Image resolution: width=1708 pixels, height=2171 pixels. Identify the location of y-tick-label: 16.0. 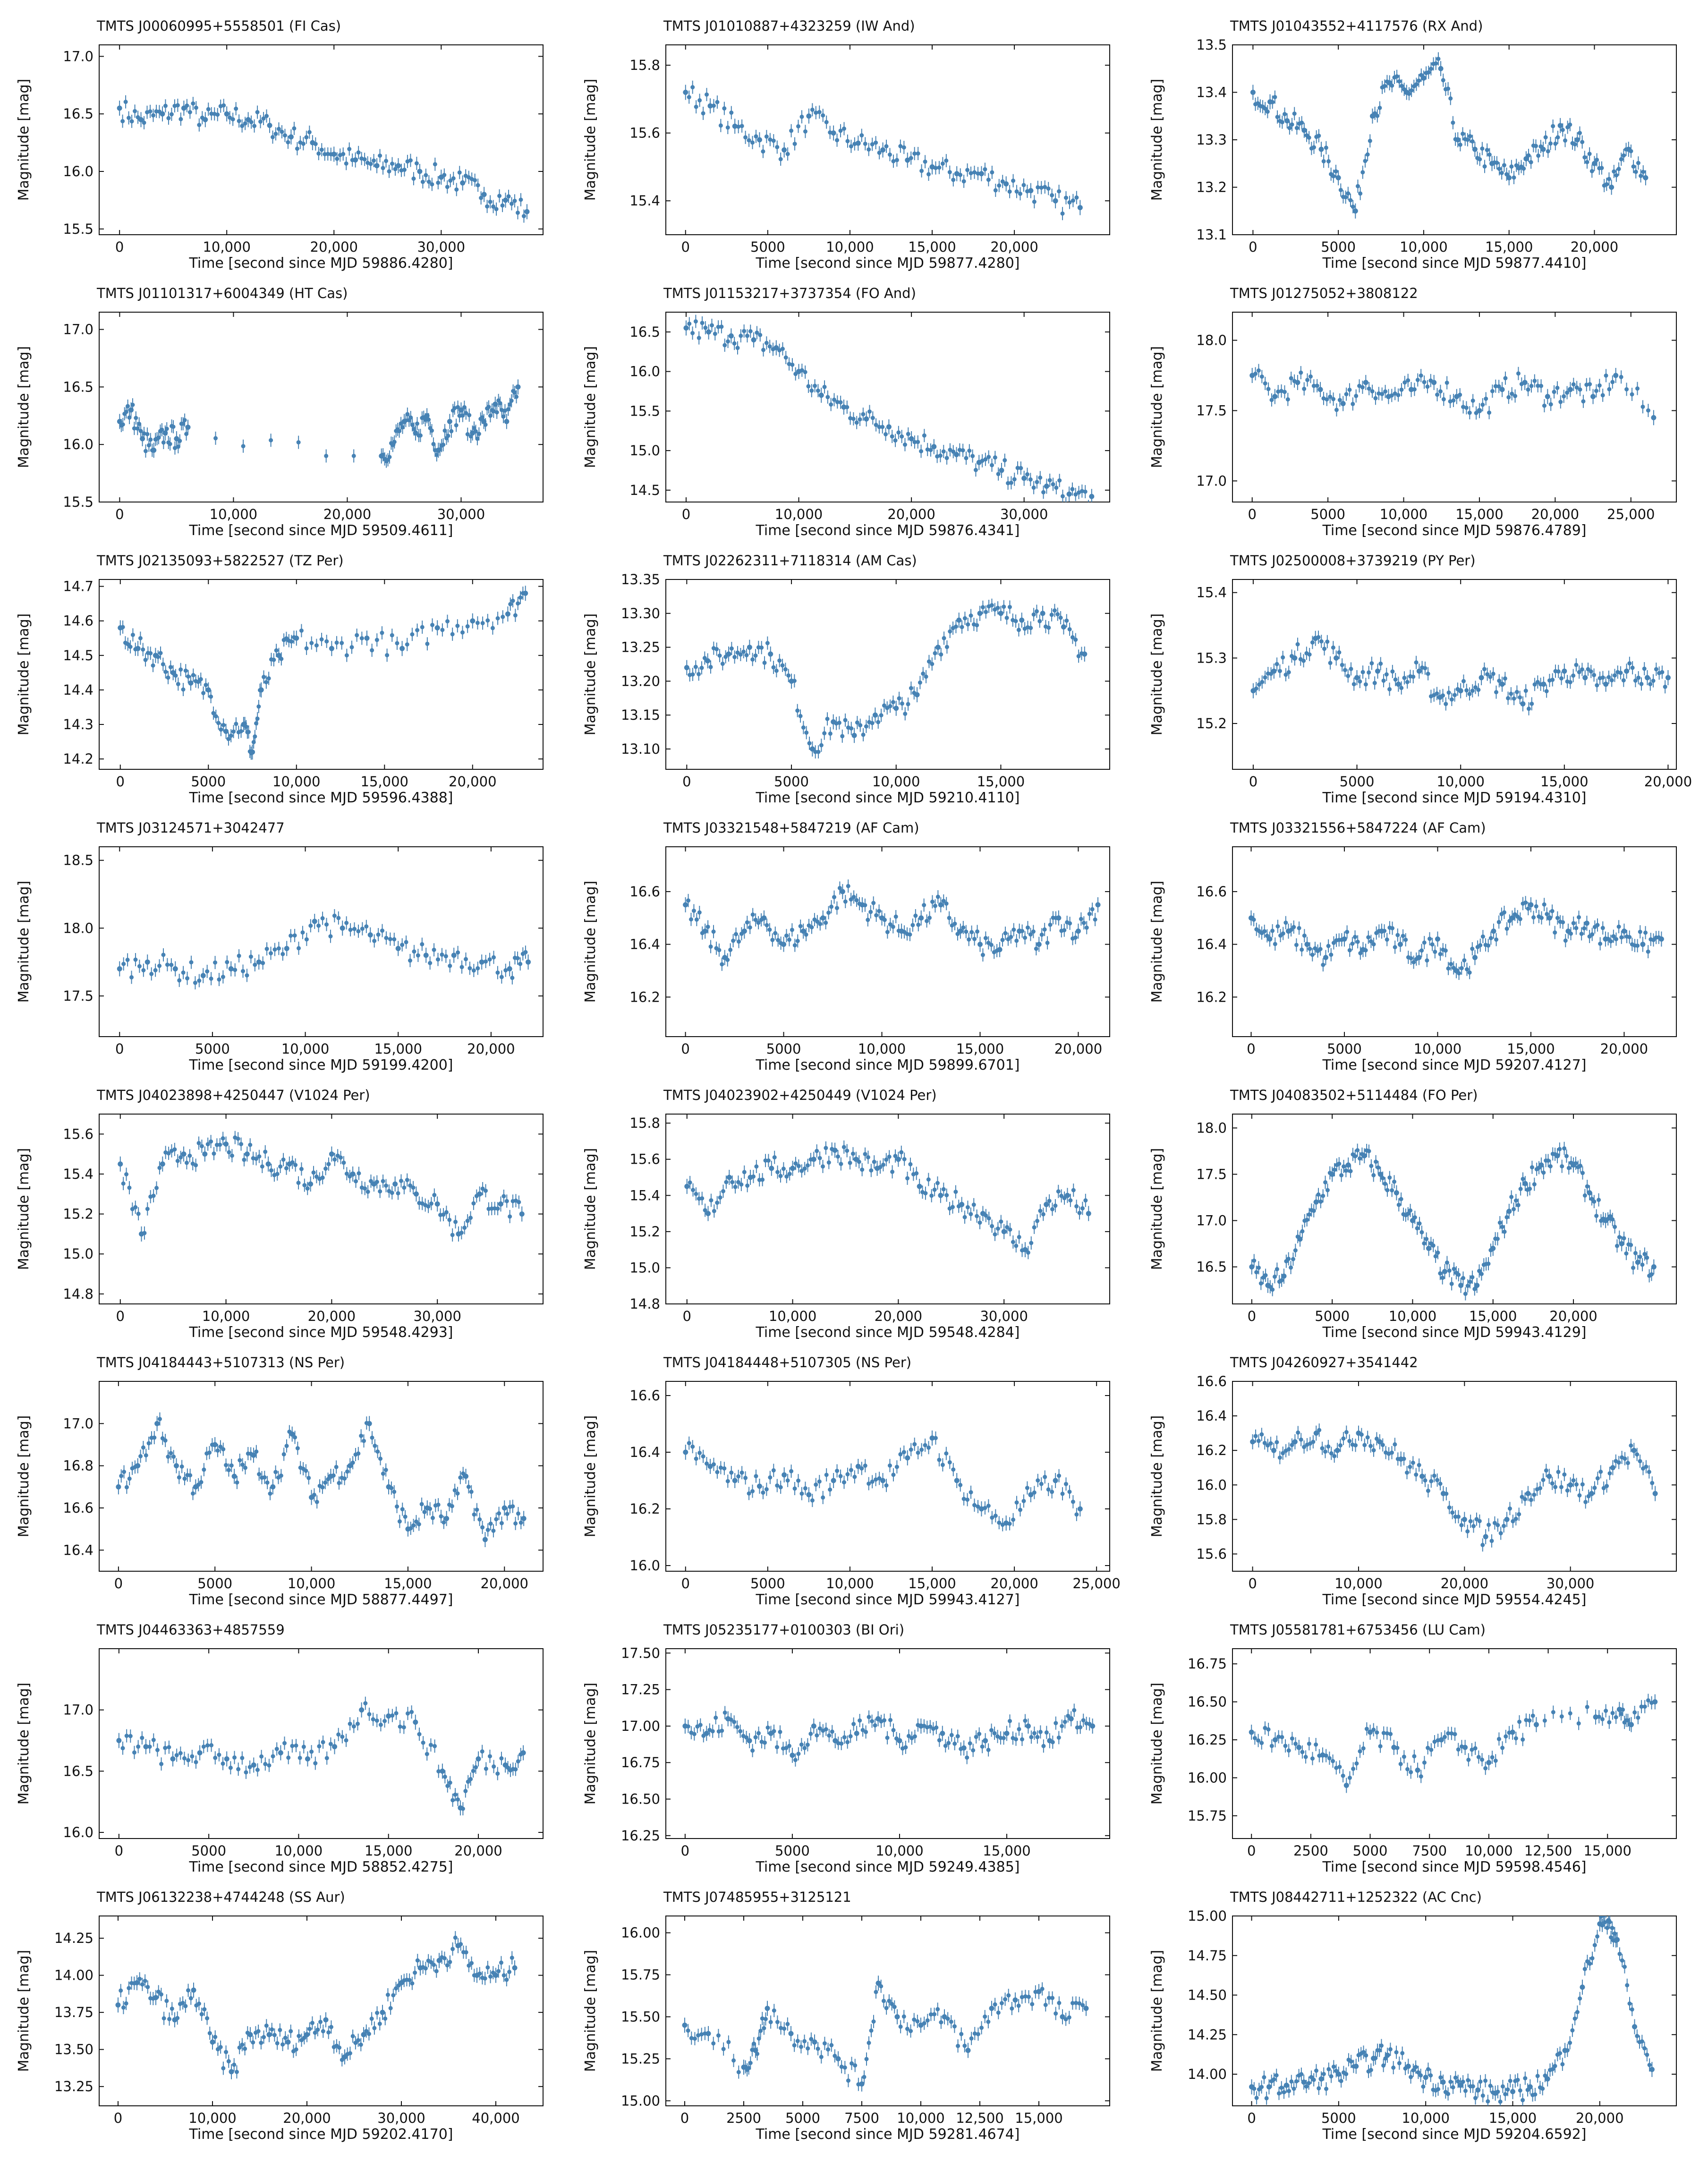
(645, 1566).